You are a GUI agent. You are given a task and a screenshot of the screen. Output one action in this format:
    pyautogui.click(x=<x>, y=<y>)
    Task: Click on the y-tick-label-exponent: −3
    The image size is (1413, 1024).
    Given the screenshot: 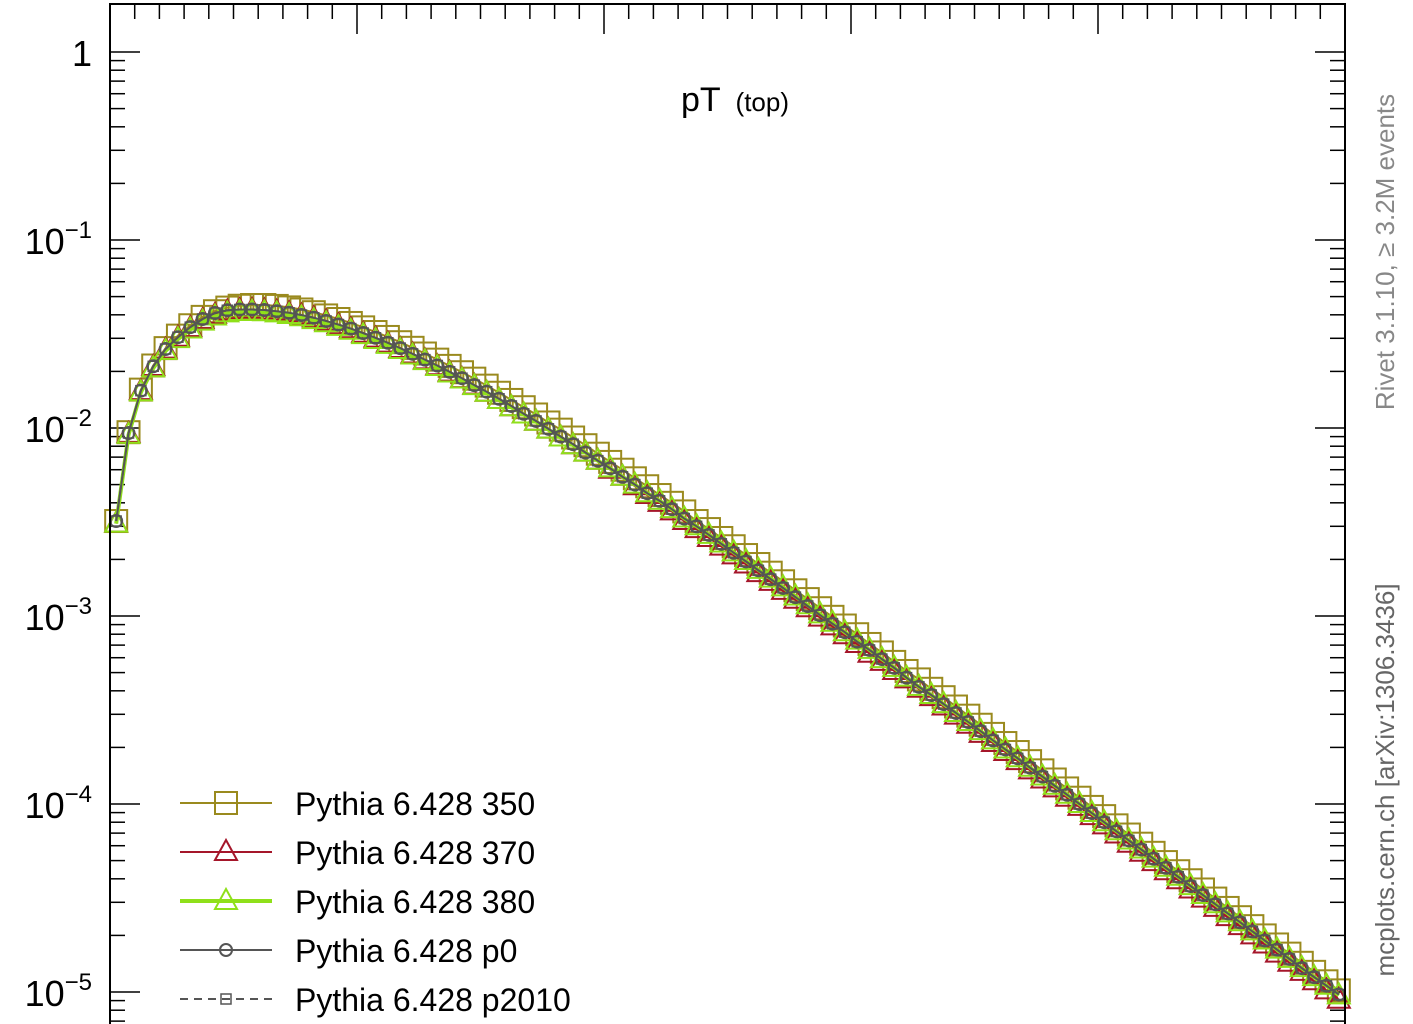 What is the action you would take?
    pyautogui.click(x=78, y=606)
    